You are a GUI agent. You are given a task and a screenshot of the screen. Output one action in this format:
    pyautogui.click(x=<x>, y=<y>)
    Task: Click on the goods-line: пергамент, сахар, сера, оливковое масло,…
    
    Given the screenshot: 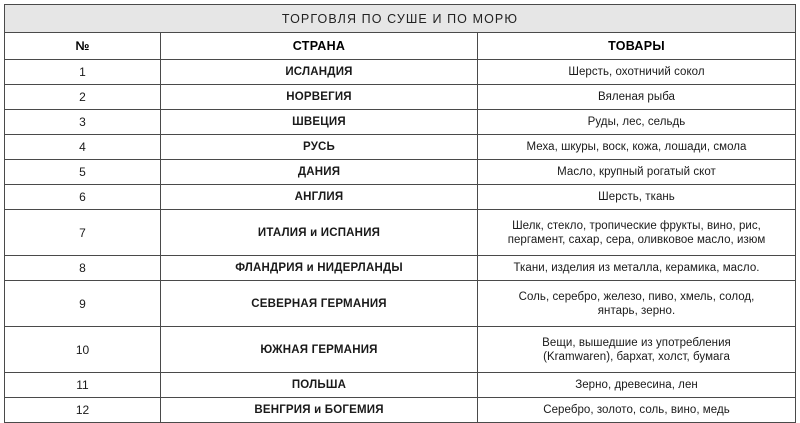 What is the action you would take?
    pyautogui.click(x=636, y=239)
    